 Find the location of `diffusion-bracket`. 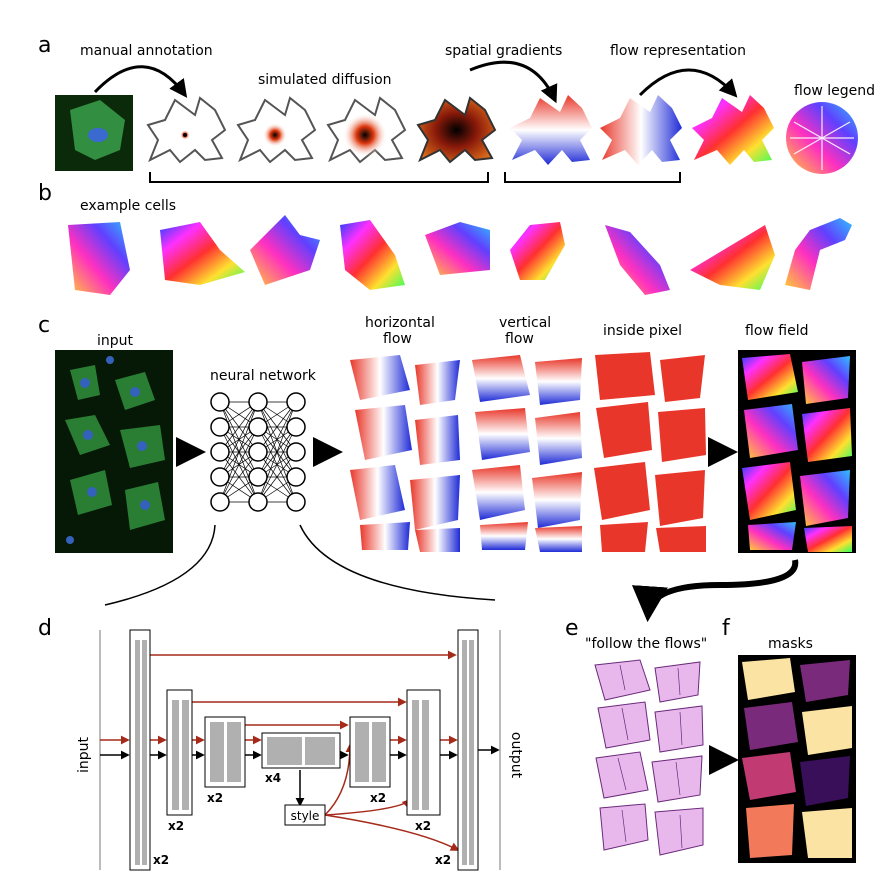

diffusion-bracket is located at coordinates (319, 177).